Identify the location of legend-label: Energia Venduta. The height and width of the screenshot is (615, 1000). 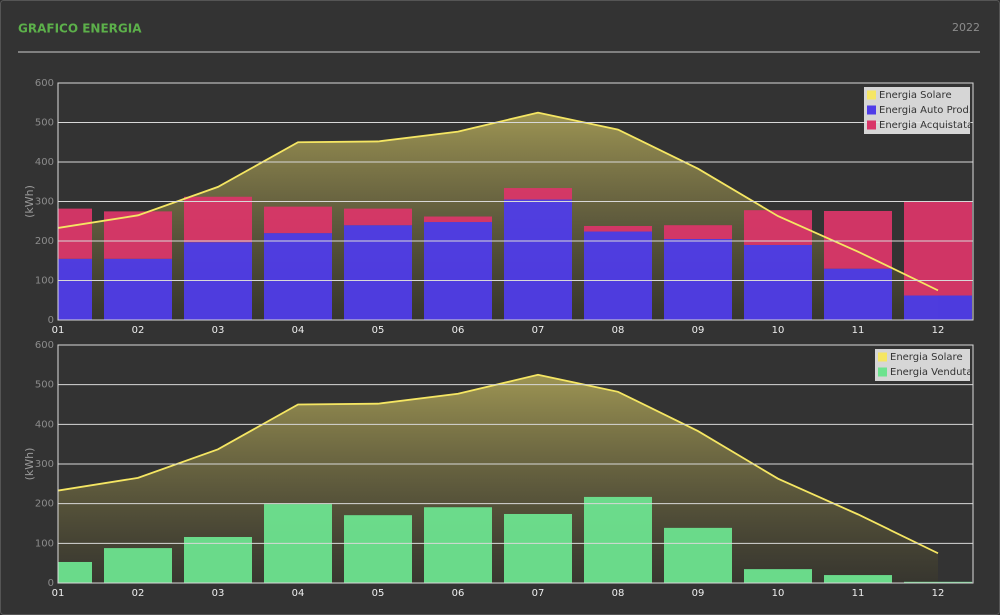
(931, 372).